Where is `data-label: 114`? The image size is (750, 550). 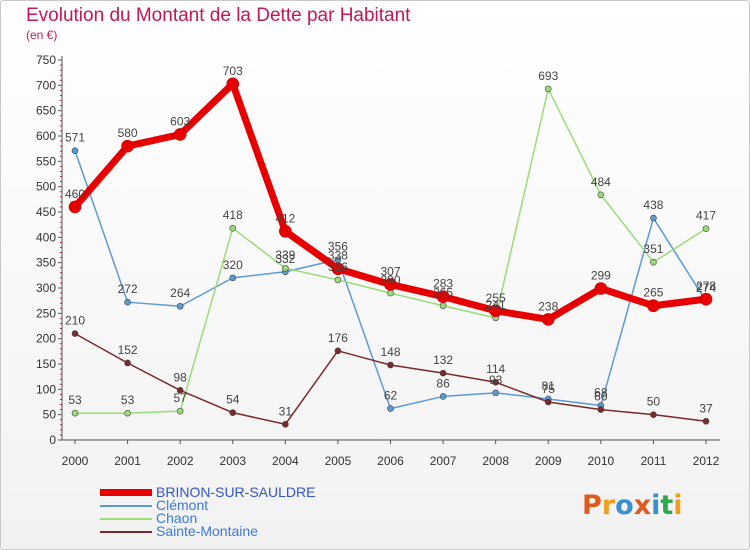
data-label: 114 is located at coordinates (495, 369).